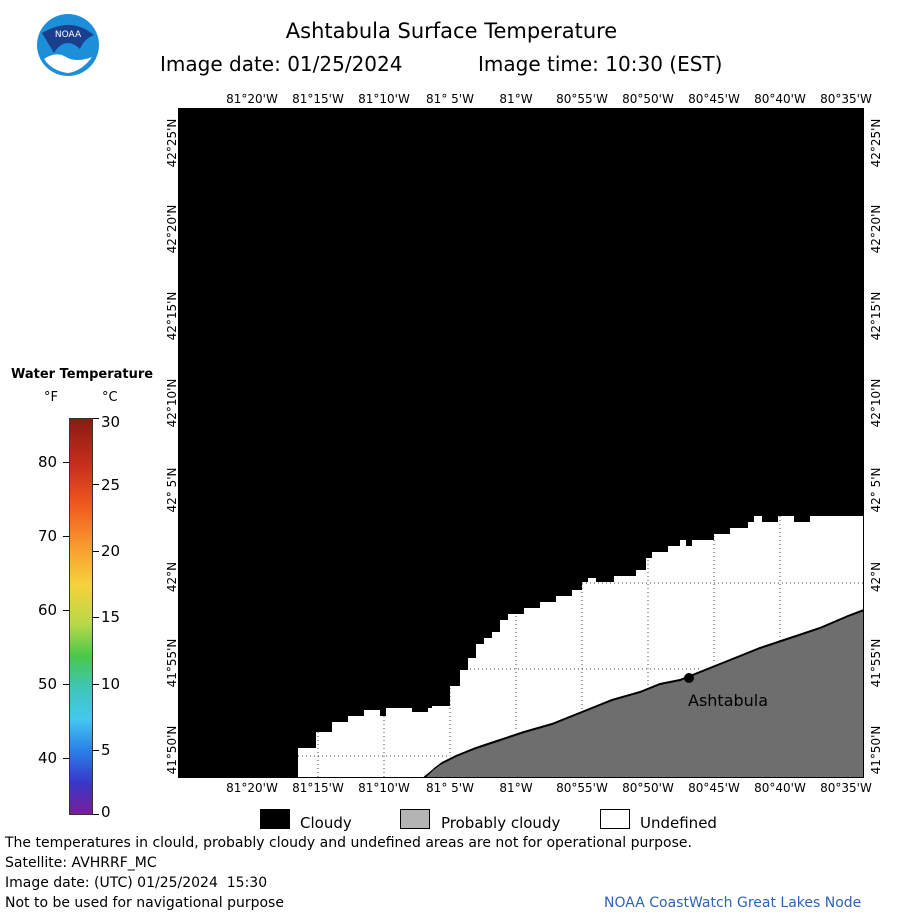 The height and width of the screenshot is (919, 903). What do you see at coordinates (172, 403) in the screenshot?
I see `lat-tick-left: 42°10'N` at bounding box center [172, 403].